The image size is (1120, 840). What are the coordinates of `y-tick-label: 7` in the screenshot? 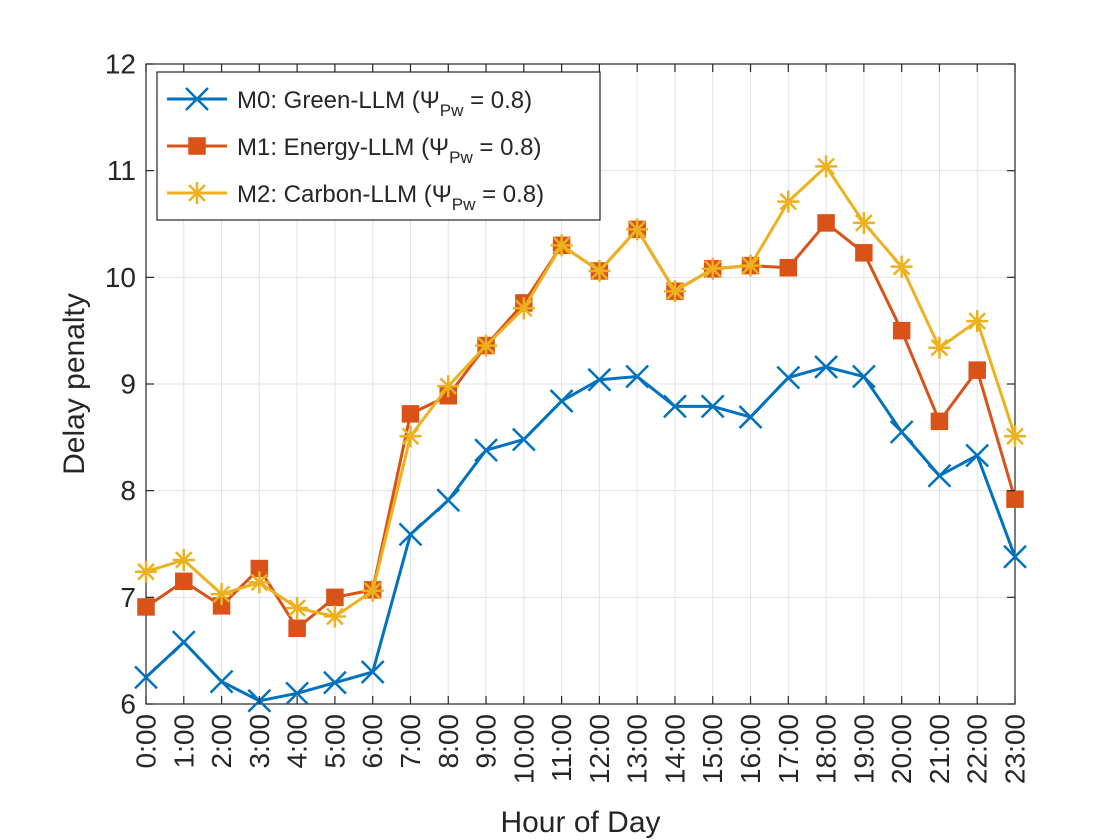 It's located at (128, 597).